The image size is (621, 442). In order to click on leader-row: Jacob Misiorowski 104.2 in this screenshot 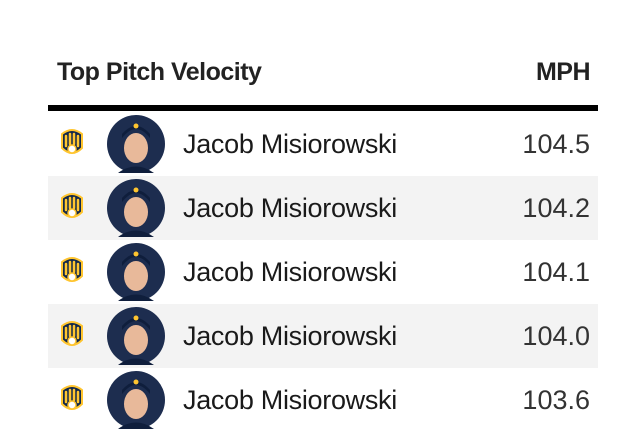, I will do `click(323, 208)`.